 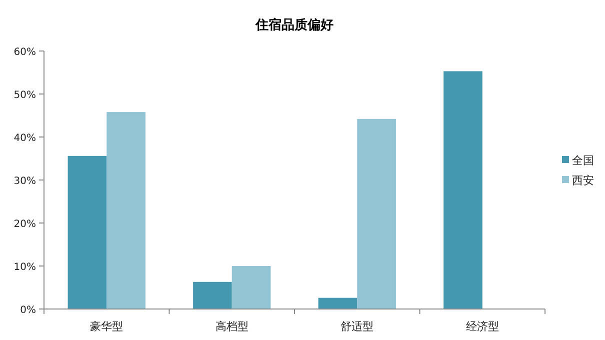 What do you see at coordinates (25, 52) in the screenshot?
I see `y-tick-label: 60%` at bounding box center [25, 52].